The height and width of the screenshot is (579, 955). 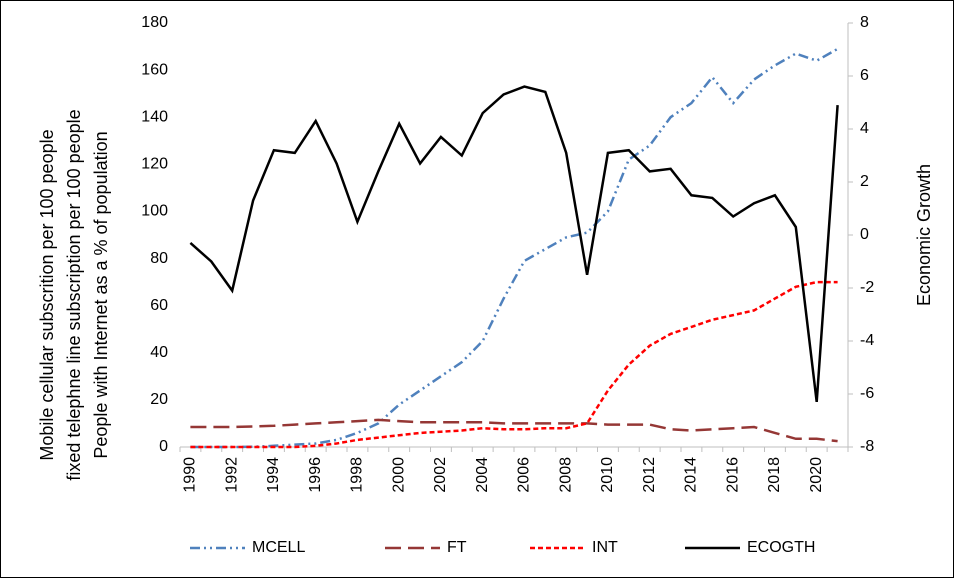 What do you see at coordinates (231, 475) in the screenshot?
I see `x-tick-label: 1992` at bounding box center [231, 475].